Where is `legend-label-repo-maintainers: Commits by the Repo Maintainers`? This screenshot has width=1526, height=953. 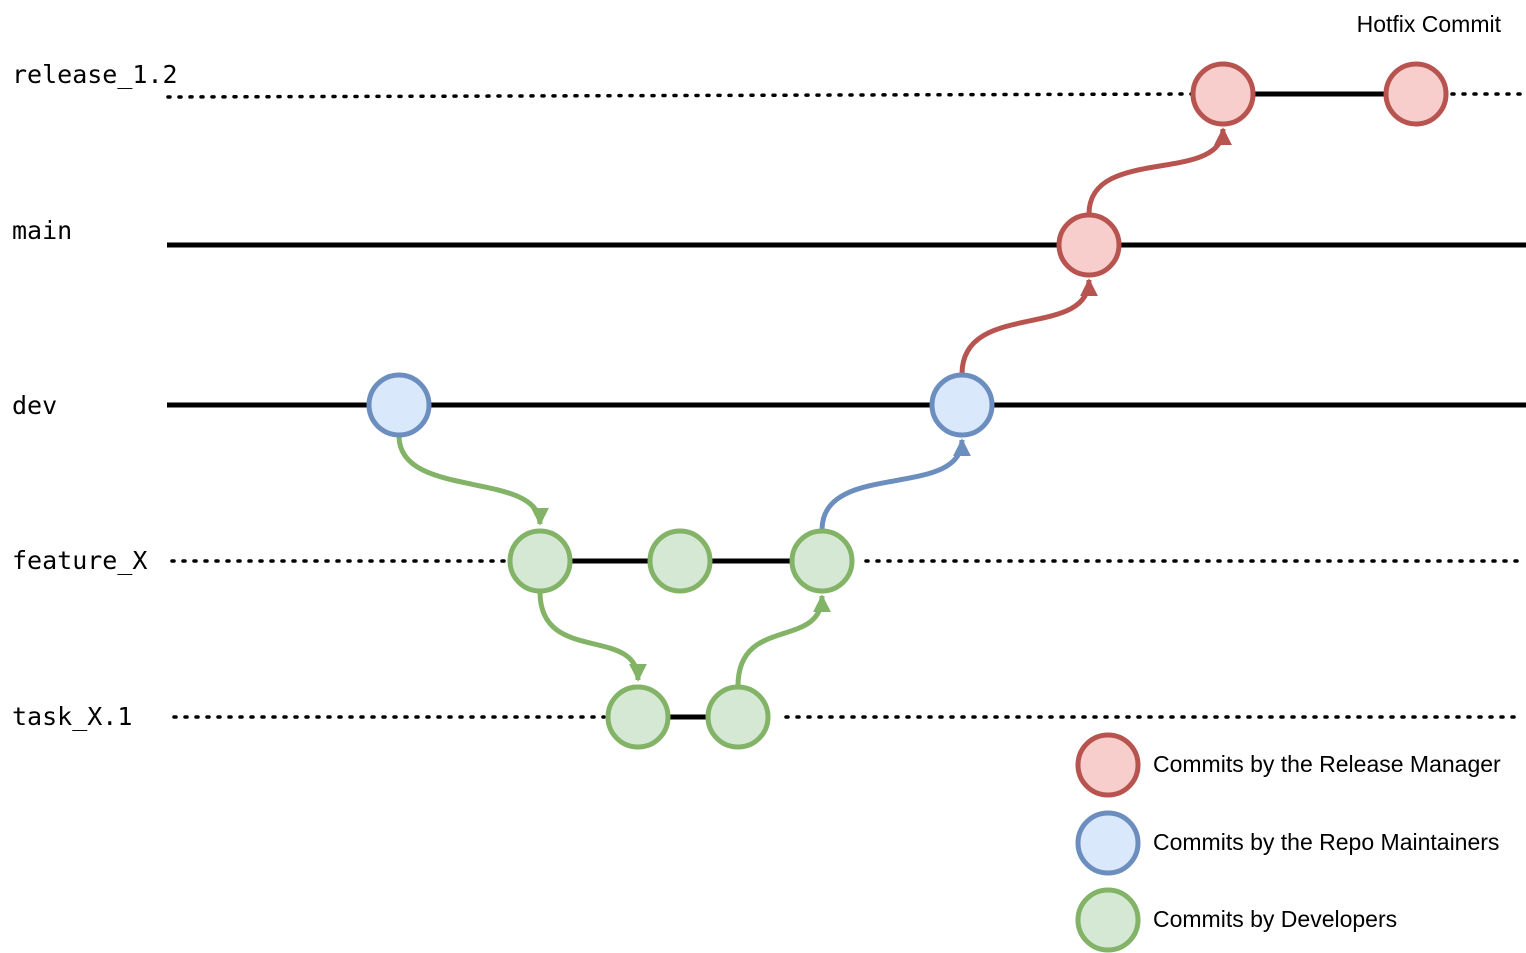
legend-label-repo-maintainers: Commits by the Repo Maintainers is located at coordinates (1326, 842).